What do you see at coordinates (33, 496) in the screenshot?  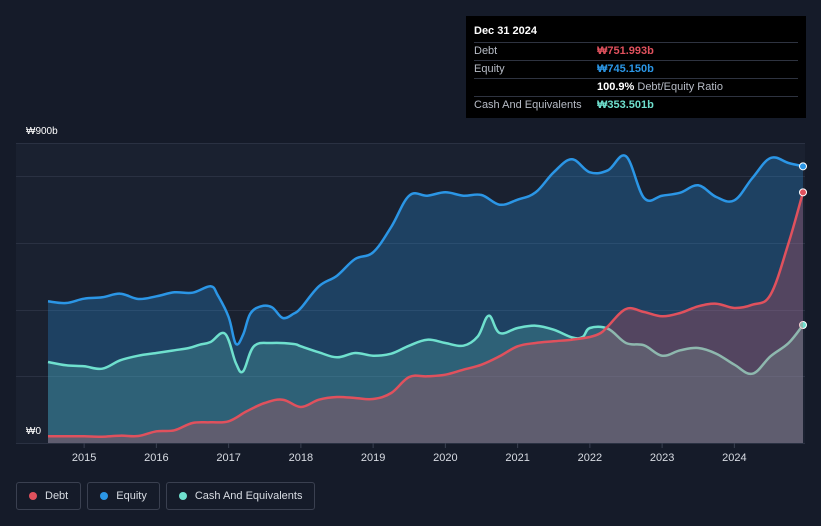 I see `debt-dot-icon` at bounding box center [33, 496].